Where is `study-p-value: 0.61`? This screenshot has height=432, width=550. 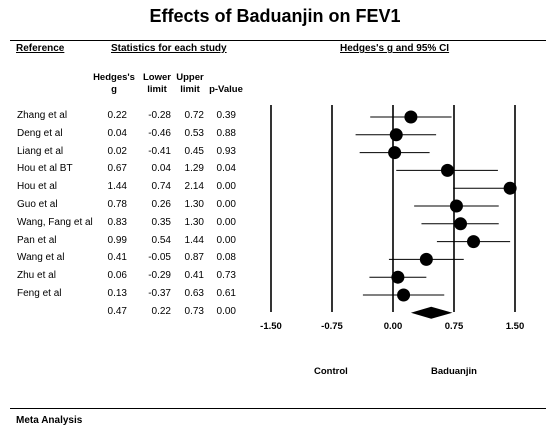
study-p-value: 0.61 is located at coordinates (226, 293).